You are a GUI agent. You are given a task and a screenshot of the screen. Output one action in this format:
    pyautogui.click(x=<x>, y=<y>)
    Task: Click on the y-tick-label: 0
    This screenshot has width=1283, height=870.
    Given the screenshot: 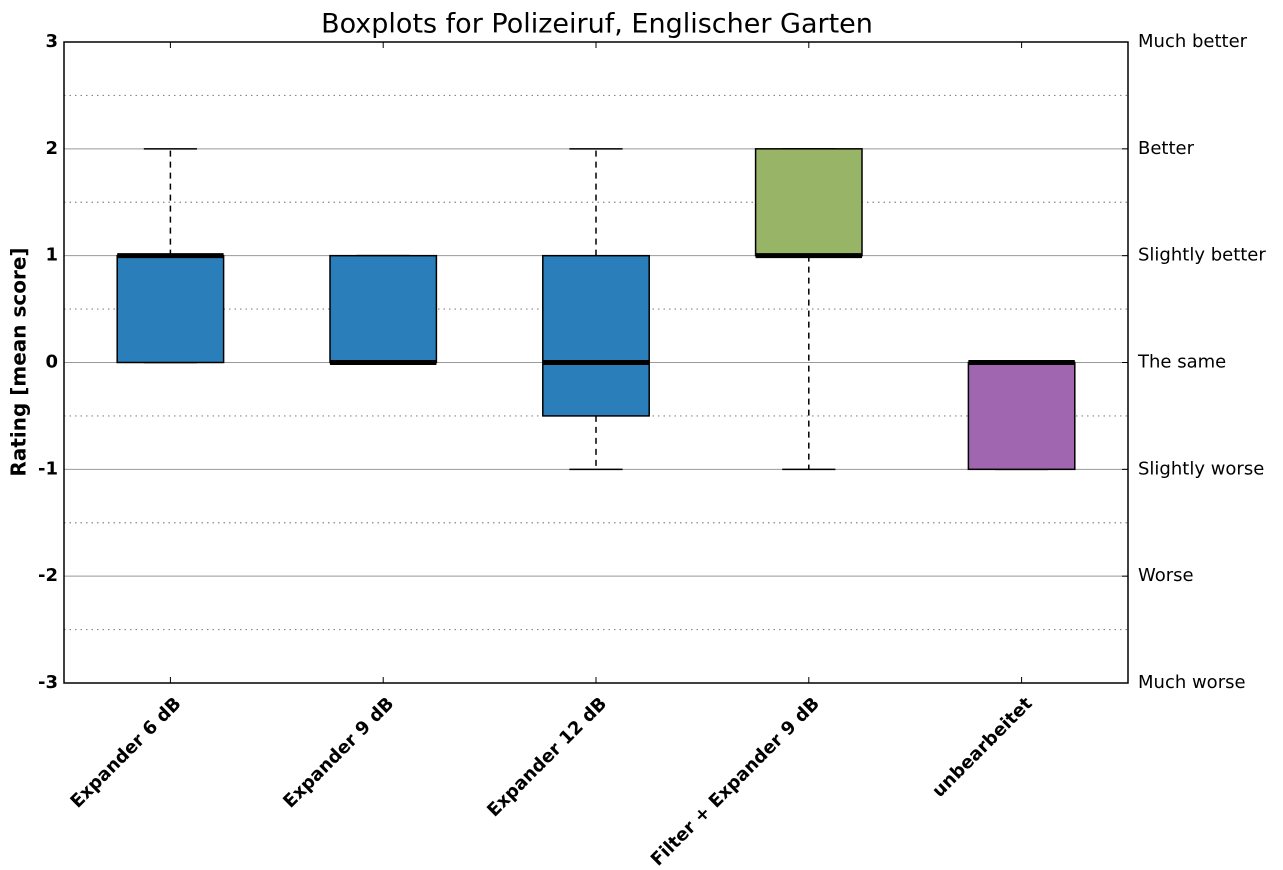 What is the action you would take?
    pyautogui.click(x=51, y=362)
    